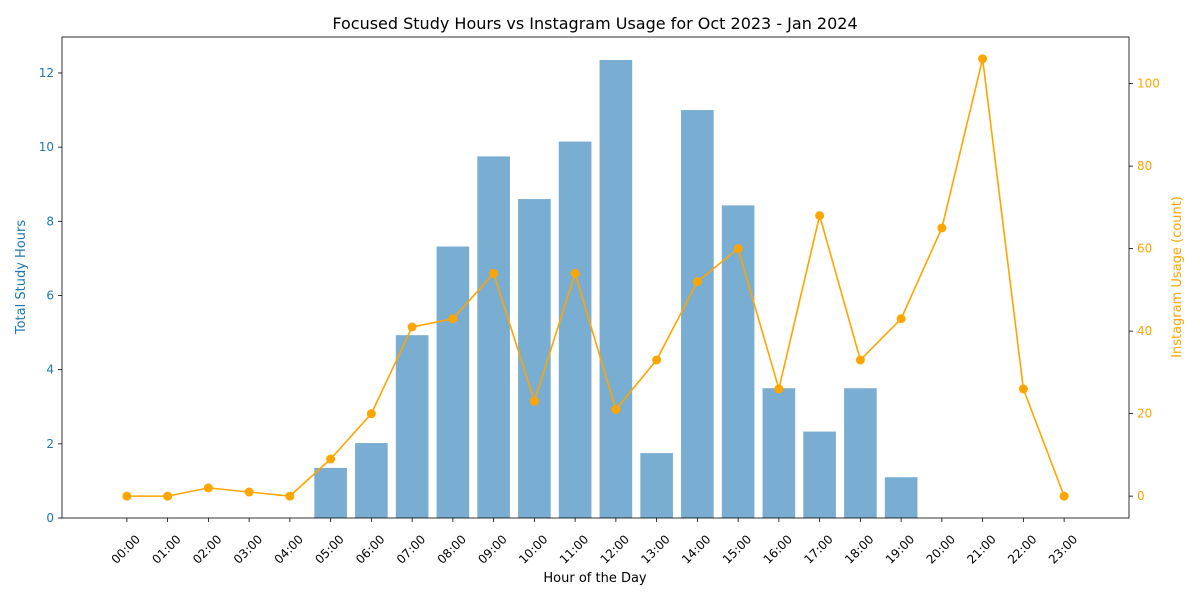  Describe the element at coordinates (1144, 414) in the screenshot. I see `right-y-tick-label: 20` at that location.